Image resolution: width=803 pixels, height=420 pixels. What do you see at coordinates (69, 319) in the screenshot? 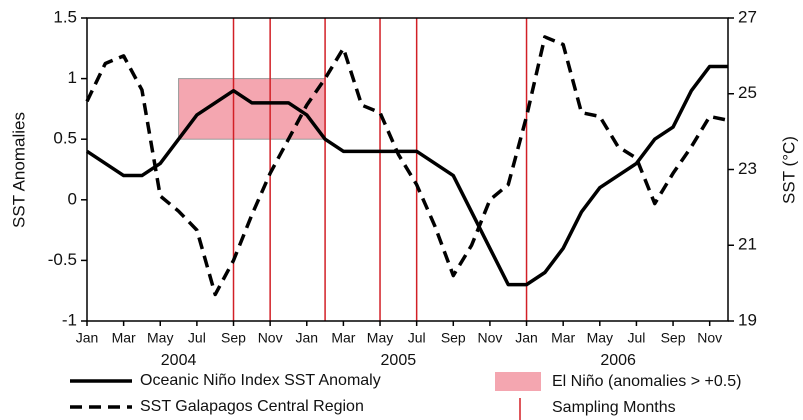
I see `y-tick-label: -1` at bounding box center [69, 319].